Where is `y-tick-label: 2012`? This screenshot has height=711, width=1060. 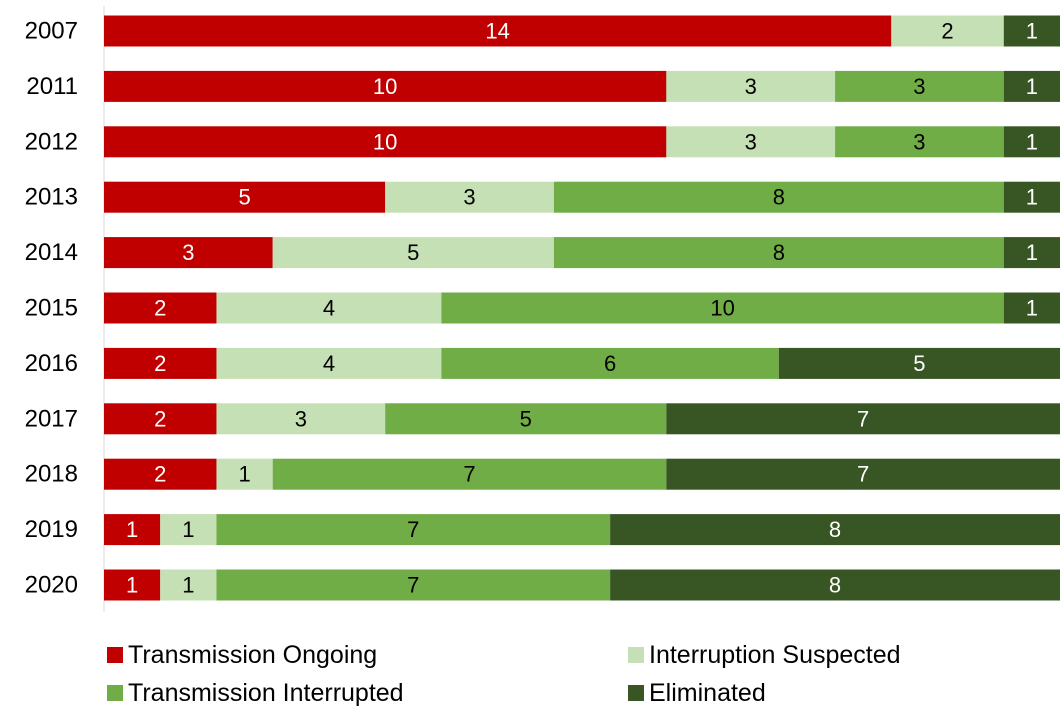 y-tick-label: 2012 is located at coordinates (51, 141).